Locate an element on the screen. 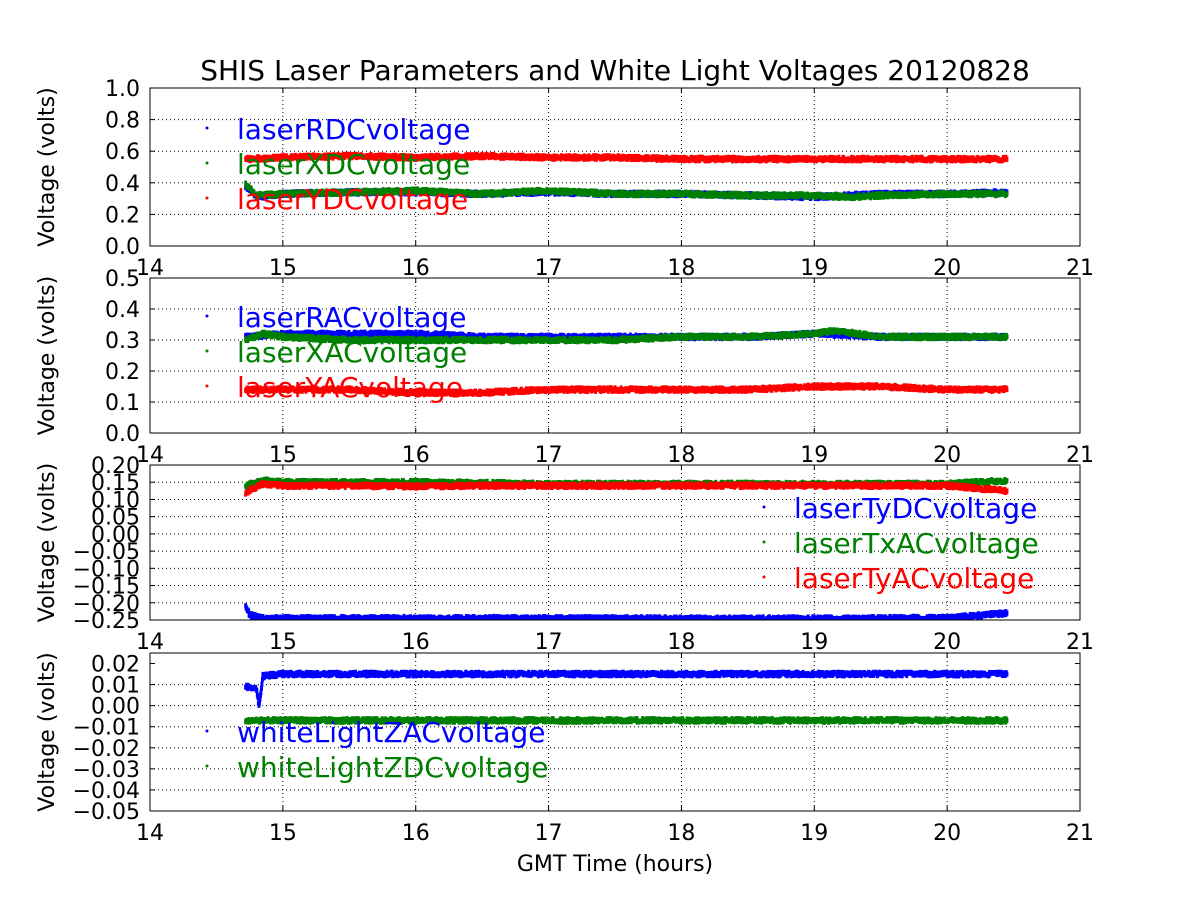 Image resolution: width=1200 pixels, height=904 pixels. y-tick-label: 1.0 is located at coordinates (122, 89).